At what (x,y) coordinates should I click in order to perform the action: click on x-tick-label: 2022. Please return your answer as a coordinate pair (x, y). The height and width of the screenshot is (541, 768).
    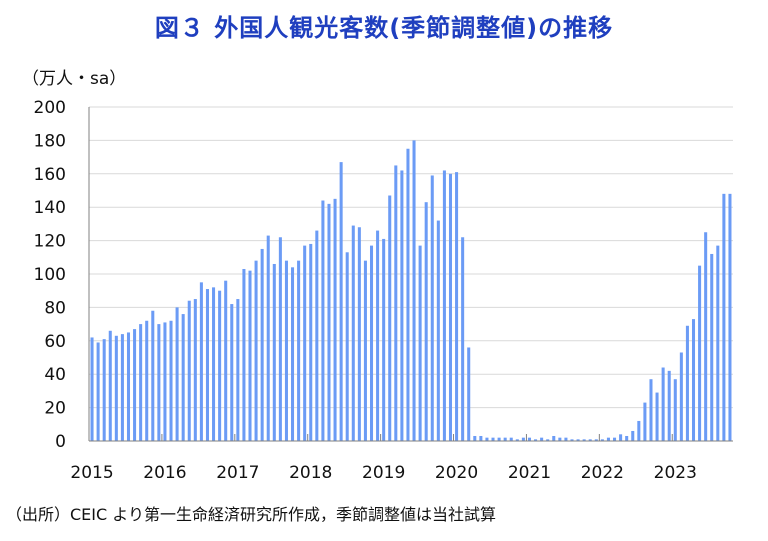
    Looking at the image, I should click on (602, 473).